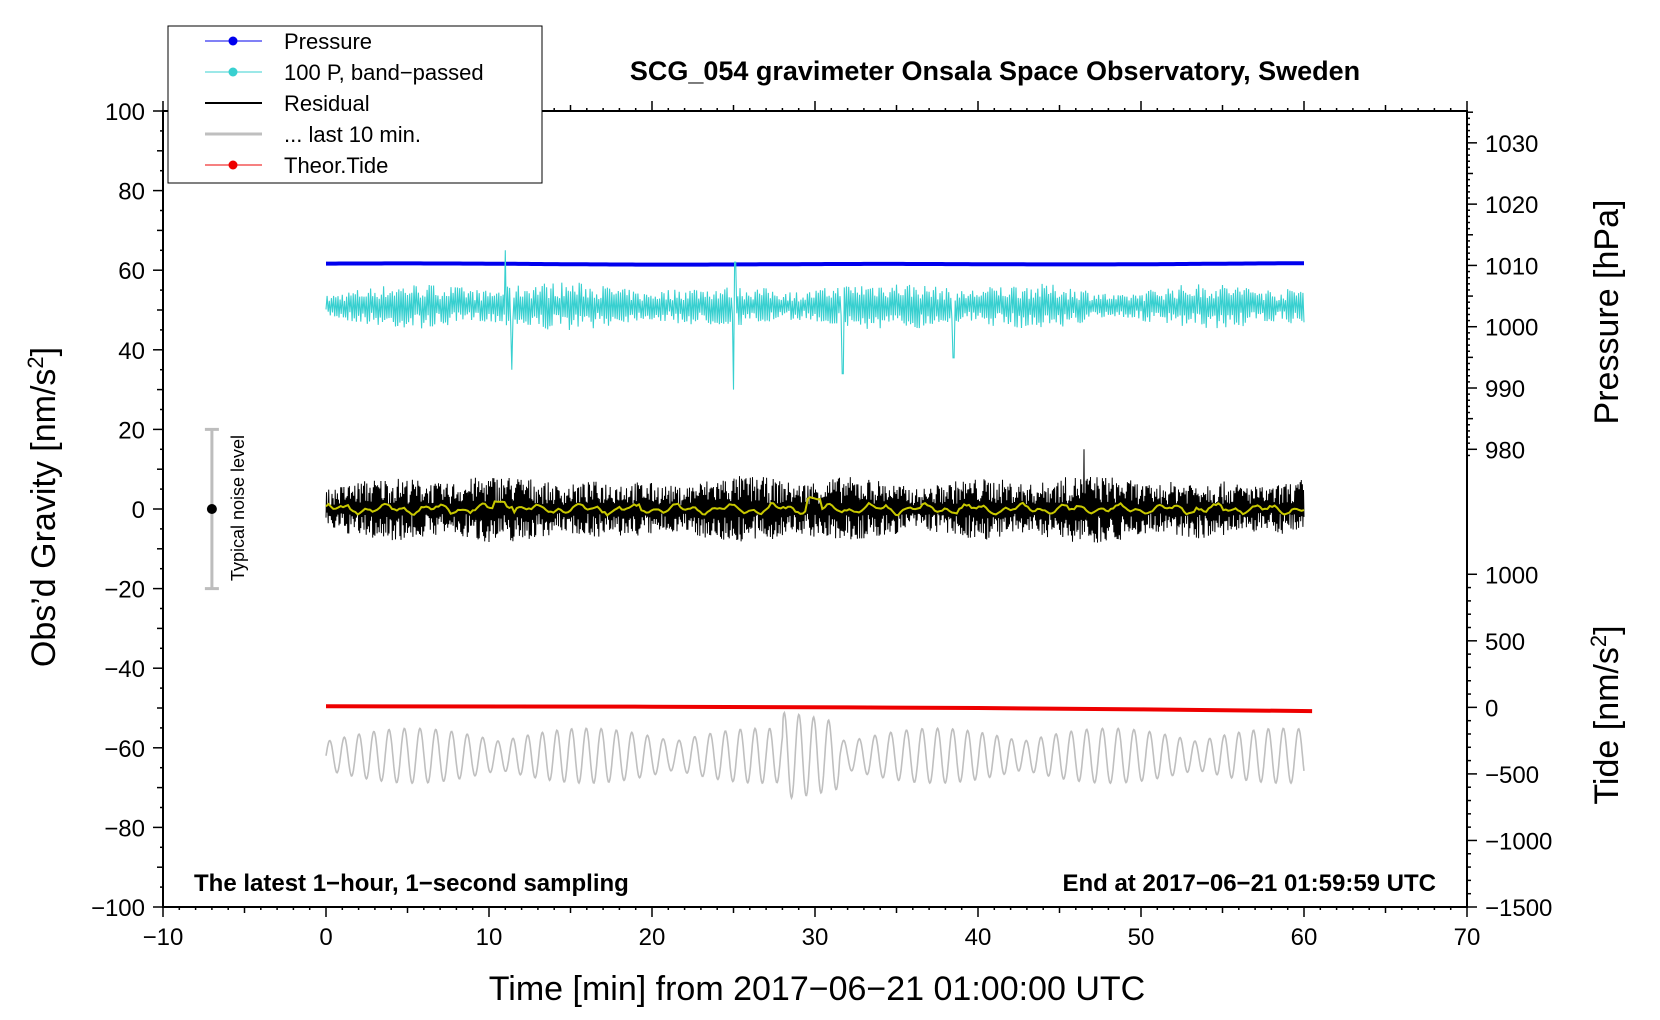  Describe the element at coordinates (131, 351) in the screenshot. I see `y-tick-label-left: 40` at that location.